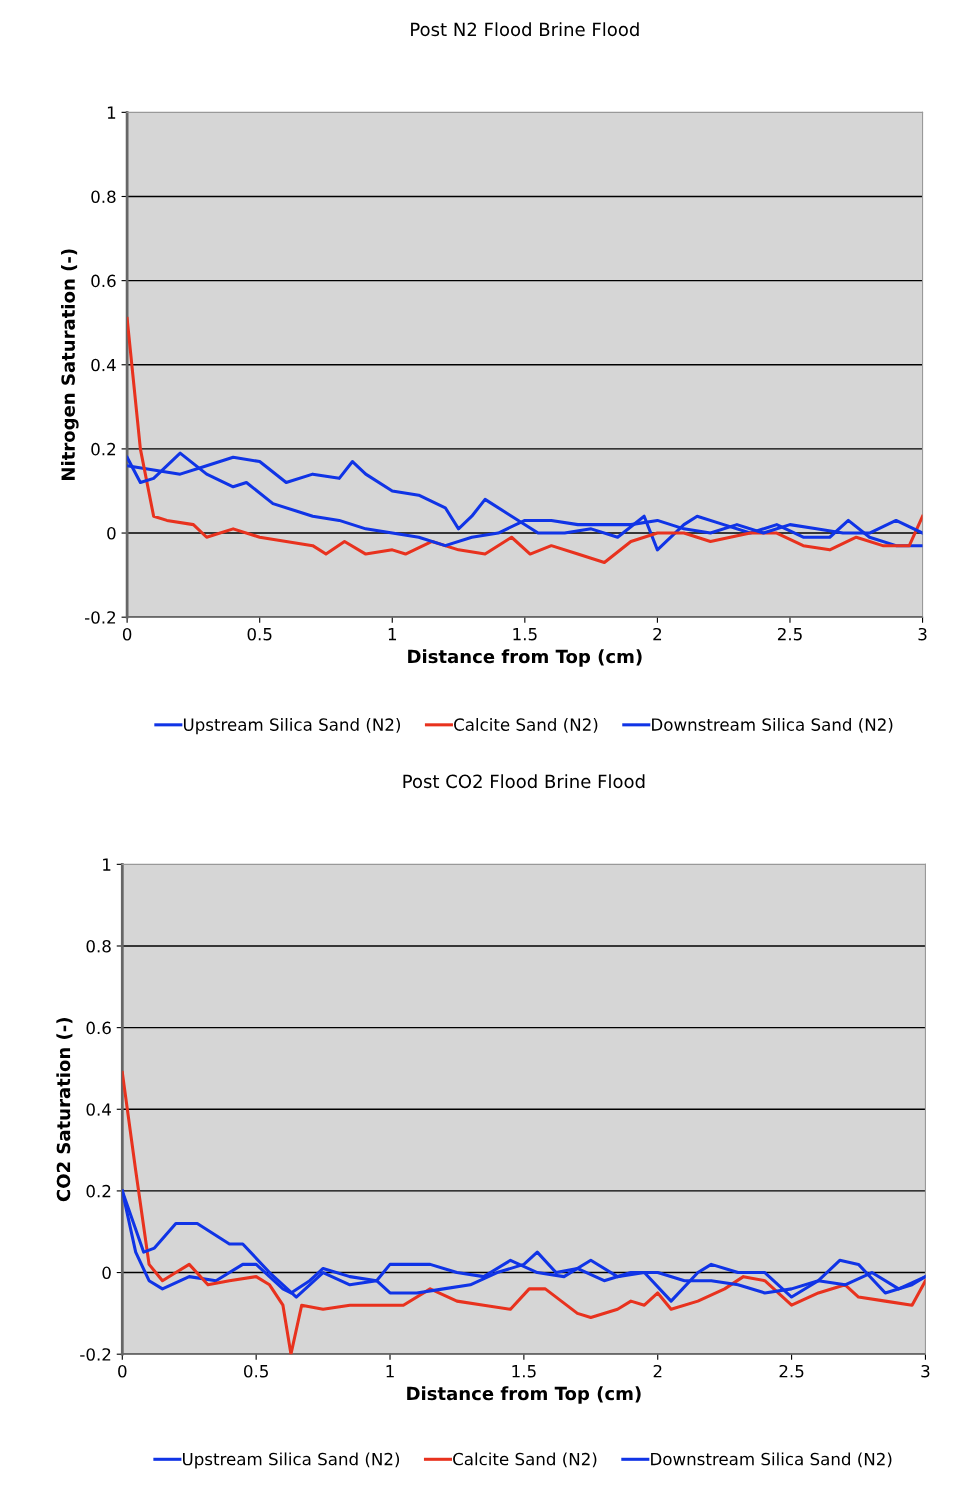 Image resolution: width=963 pixels, height=1498 pixels. Describe the element at coordinates (64, 1110) in the screenshot. I see `y-axis-title: CO2 Saturation (-)` at that location.